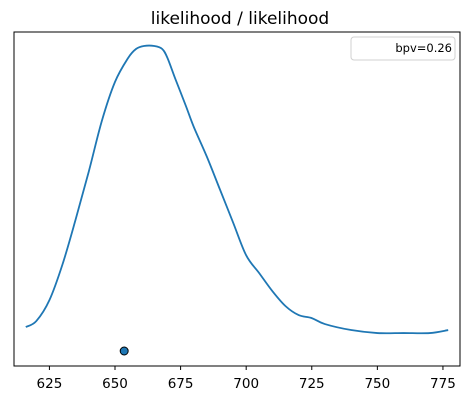 Image resolution: width=474 pixels, height=402 pixels. I want to click on legend-entry: bpv=0.26, so click(423, 48).